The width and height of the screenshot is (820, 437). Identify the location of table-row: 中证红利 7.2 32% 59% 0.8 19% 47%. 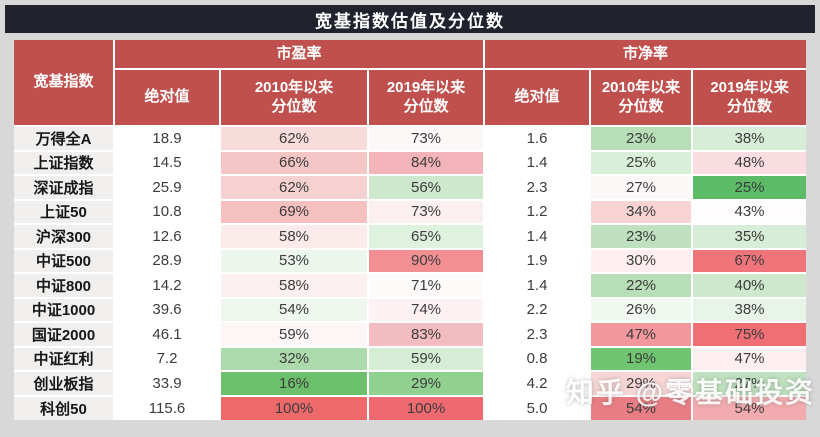
(410, 358).